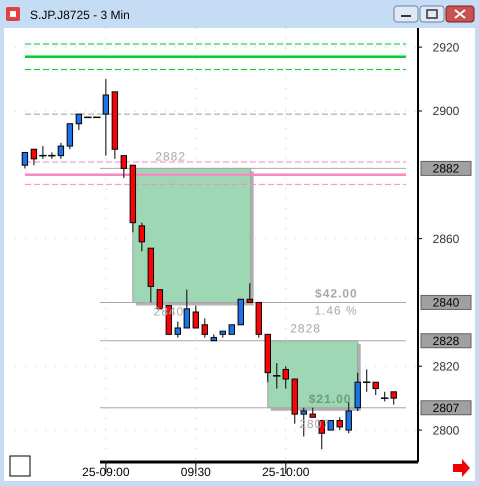 This screenshot has height=486, width=479. Describe the element at coordinates (196, 472) in the screenshot. I see `x-tick-label: 09:30` at that location.